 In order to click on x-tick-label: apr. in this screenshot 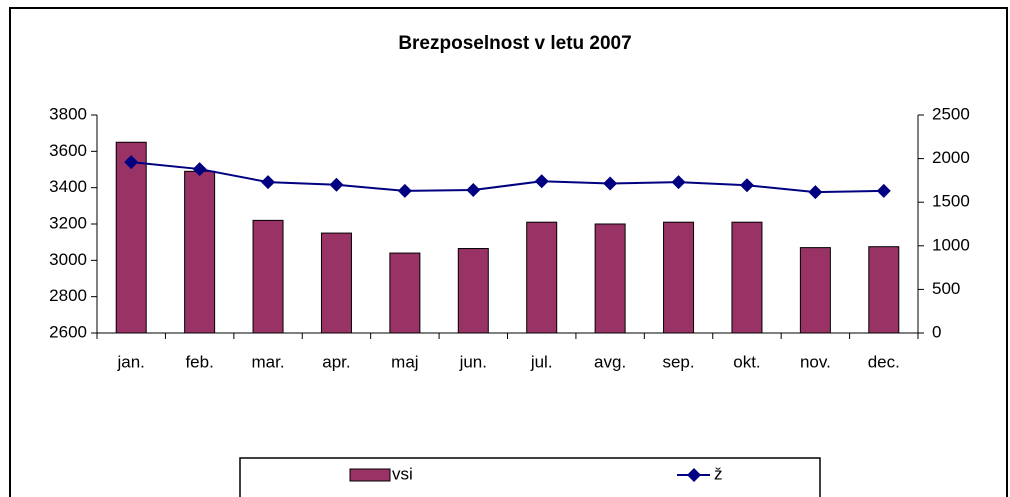, I will do `click(336, 361)`.